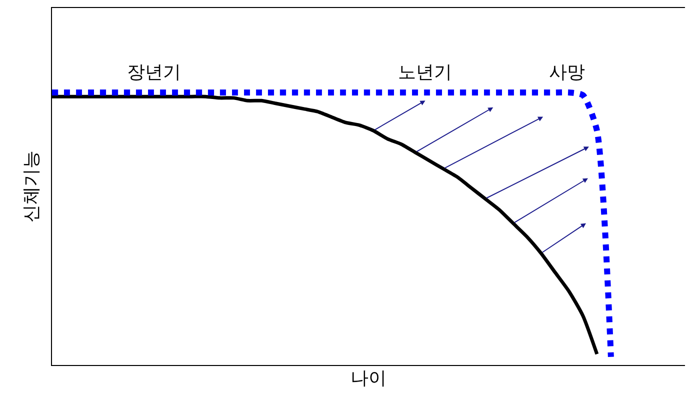  Describe the element at coordinates (567, 72) in the screenshot. I see `text: 사망` at that location.